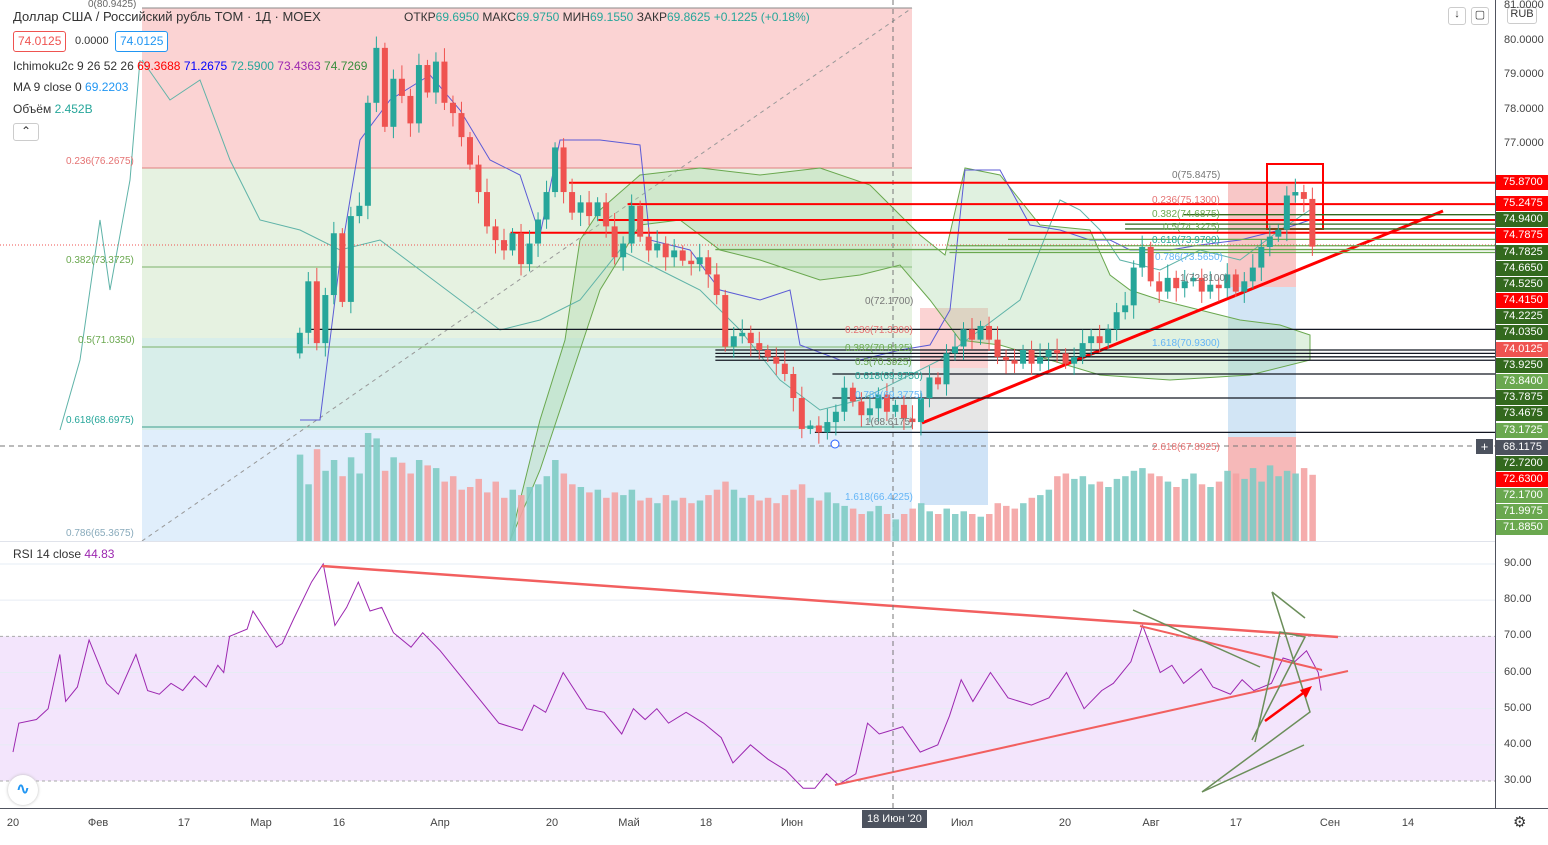 Image resolution: width=1548 pixels, height=845 pixels. Describe the element at coordinates (1484, 446) in the screenshot. I see `add-crosshair-icon: +` at that location.